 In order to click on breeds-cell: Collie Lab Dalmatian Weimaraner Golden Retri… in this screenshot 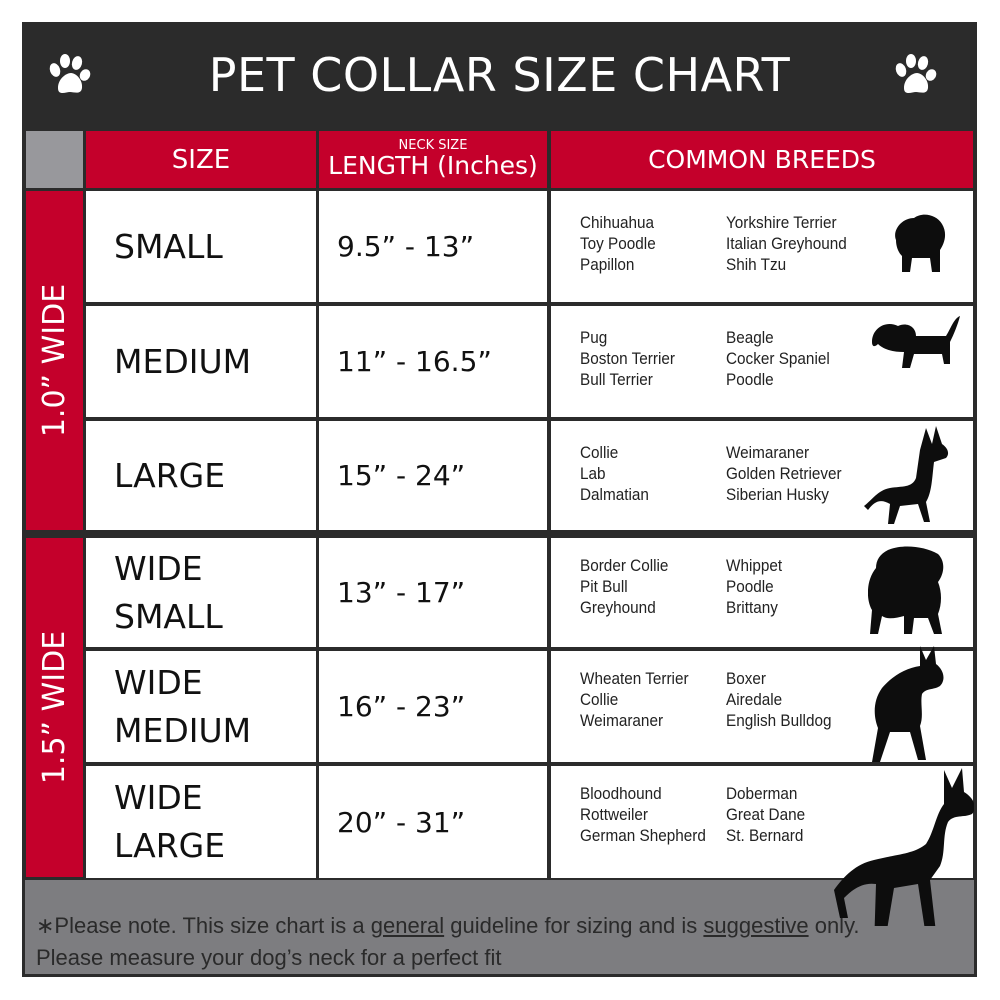, I will do `click(762, 475)`.